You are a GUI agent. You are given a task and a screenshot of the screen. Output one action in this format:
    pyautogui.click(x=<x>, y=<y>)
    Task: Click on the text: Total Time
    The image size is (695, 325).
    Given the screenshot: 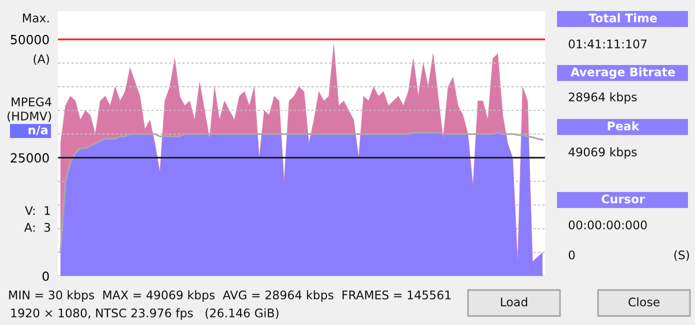 What is the action you would take?
    pyautogui.click(x=622, y=17)
    